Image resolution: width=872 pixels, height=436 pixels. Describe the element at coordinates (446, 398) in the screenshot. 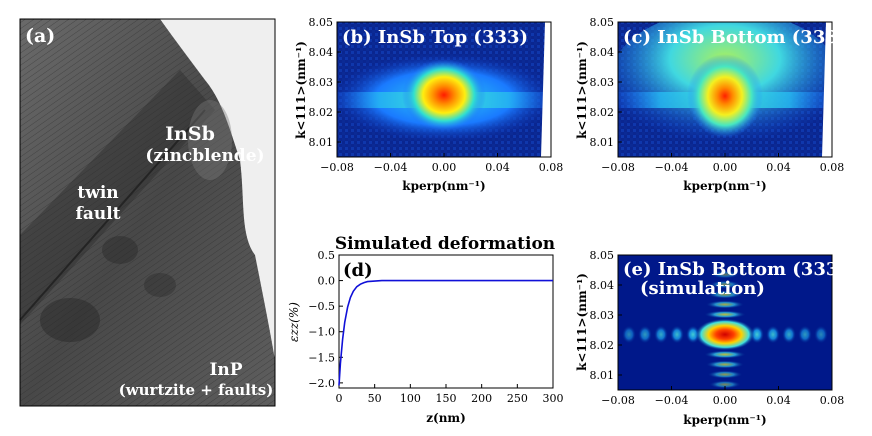

I see `x-tick-label: 150` at that location.